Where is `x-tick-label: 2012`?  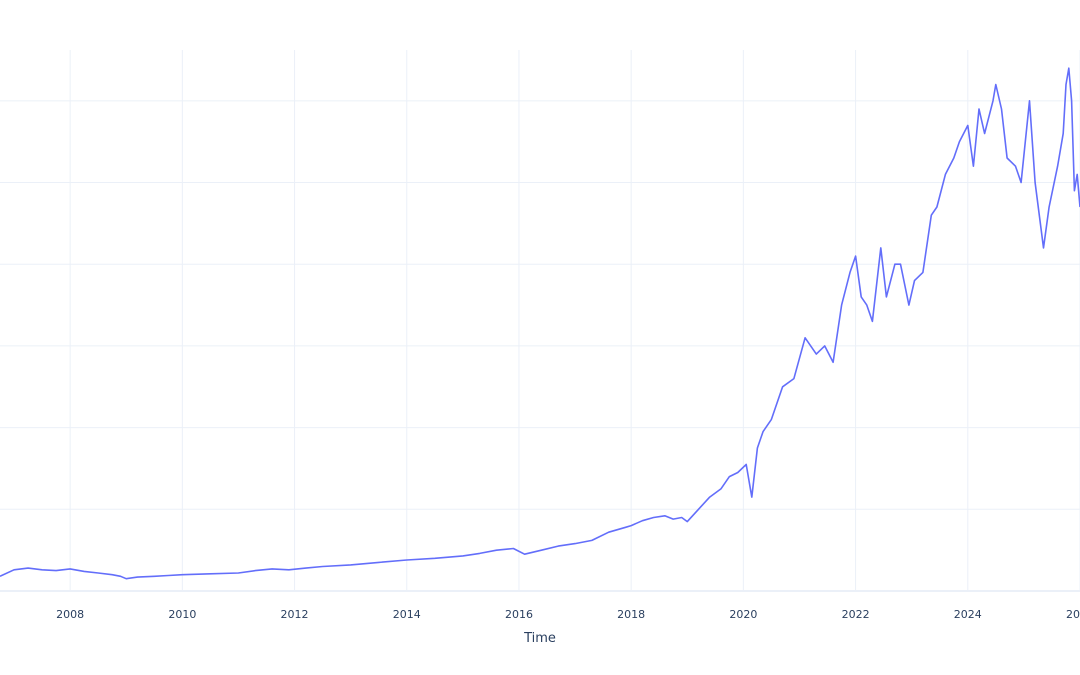
x-tick-label: 2012 is located at coordinates (295, 614).